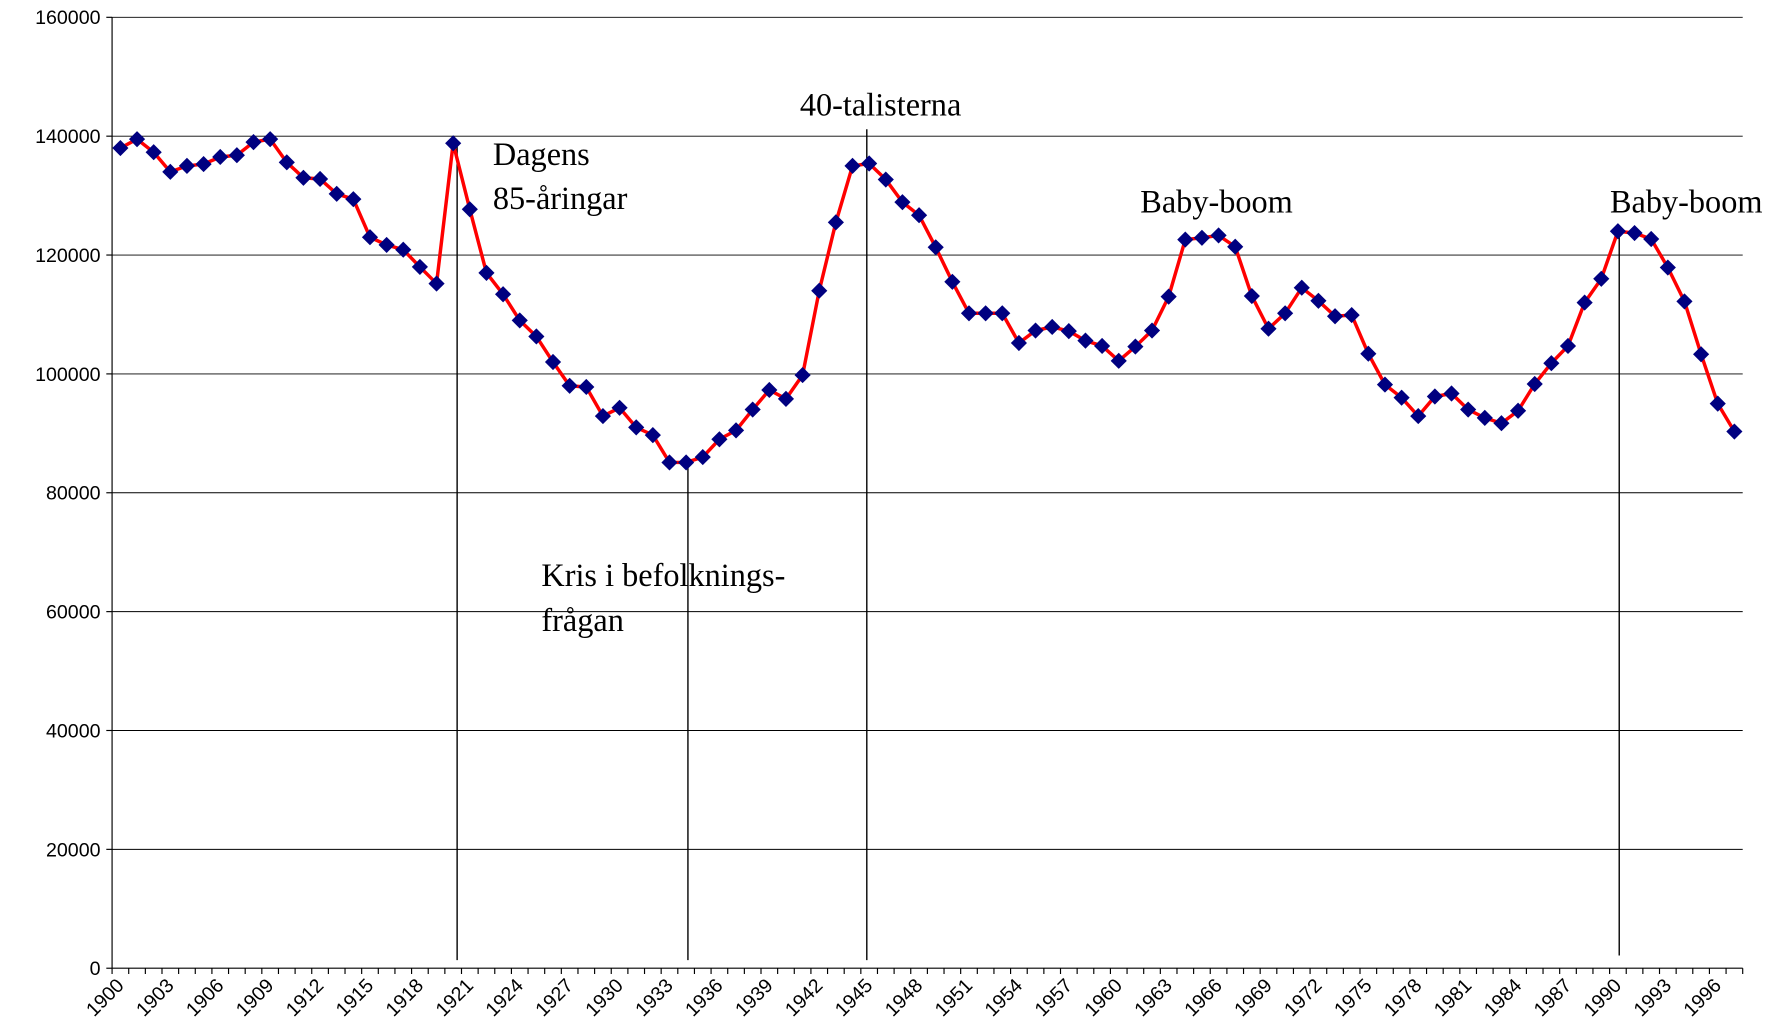 Image resolution: width=1789 pixels, height=1034 pixels. I want to click on x-tick-label: 1945, so click(854, 998).